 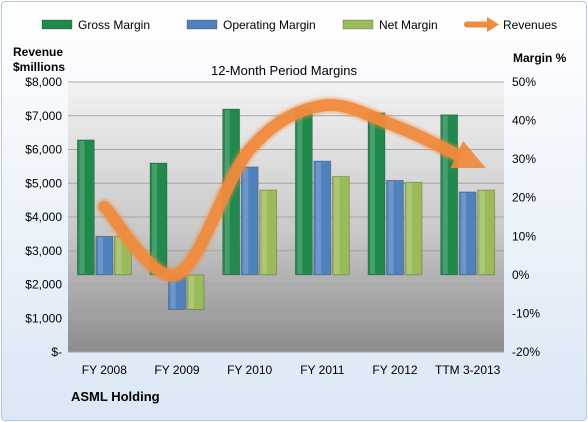 What do you see at coordinates (104, 370) in the screenshot?
I see `category-label: FY 2008` at bounding box center [104, 370].